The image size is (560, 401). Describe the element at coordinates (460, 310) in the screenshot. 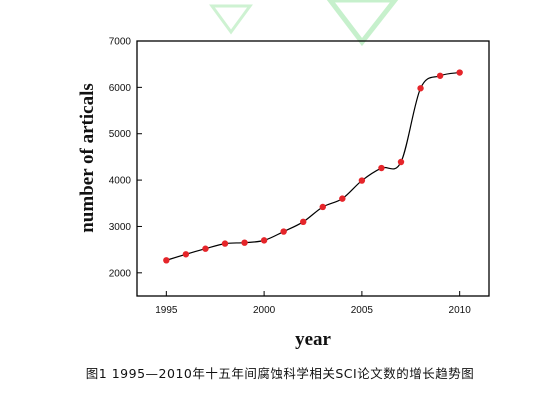

I see `x-tick-label: 2010` at that location.